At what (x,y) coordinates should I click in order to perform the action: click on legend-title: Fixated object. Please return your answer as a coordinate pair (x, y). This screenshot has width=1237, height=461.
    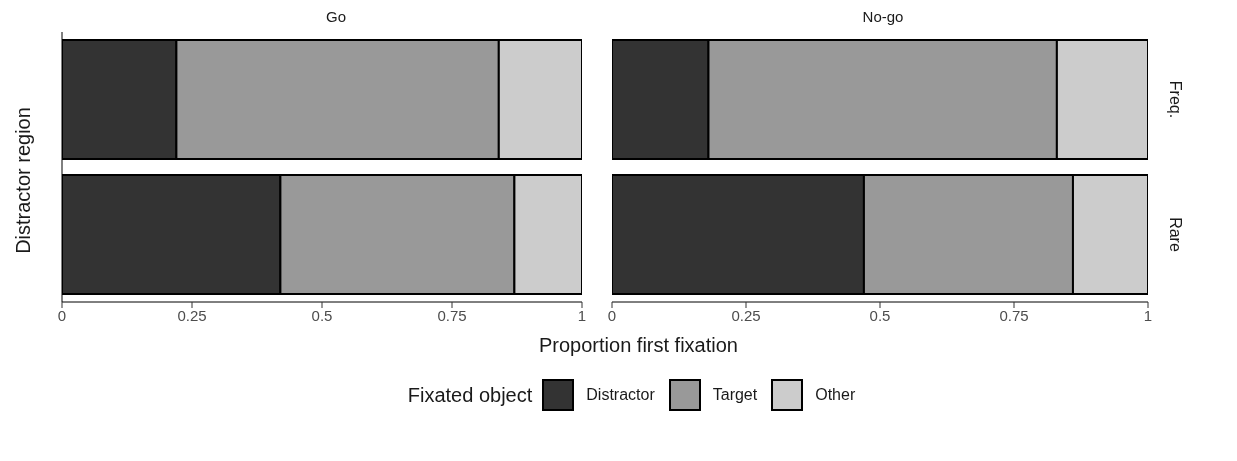
    Looking at the image, I should click on (470, 395).